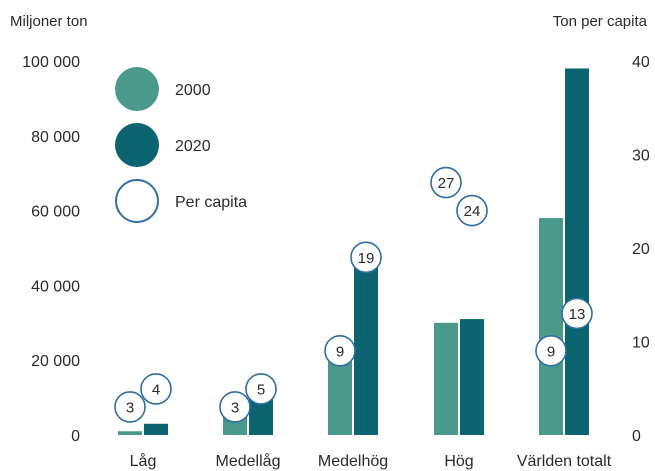  I want to click on per-capita-2020-label: 4, so click(156, 389).